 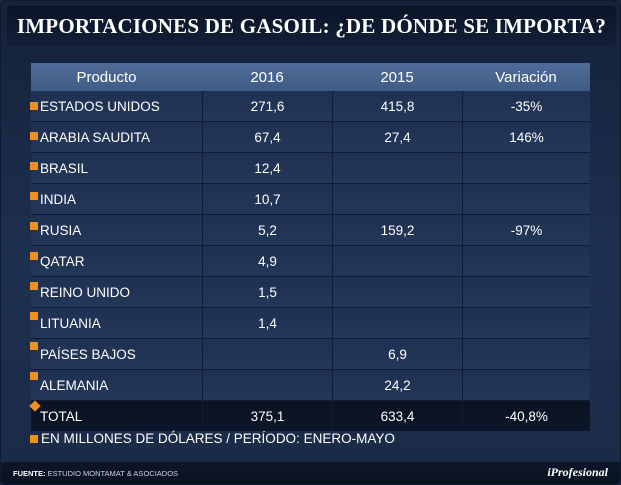 I want to click on row-2016: 10,7, so click(x=267, y=199).